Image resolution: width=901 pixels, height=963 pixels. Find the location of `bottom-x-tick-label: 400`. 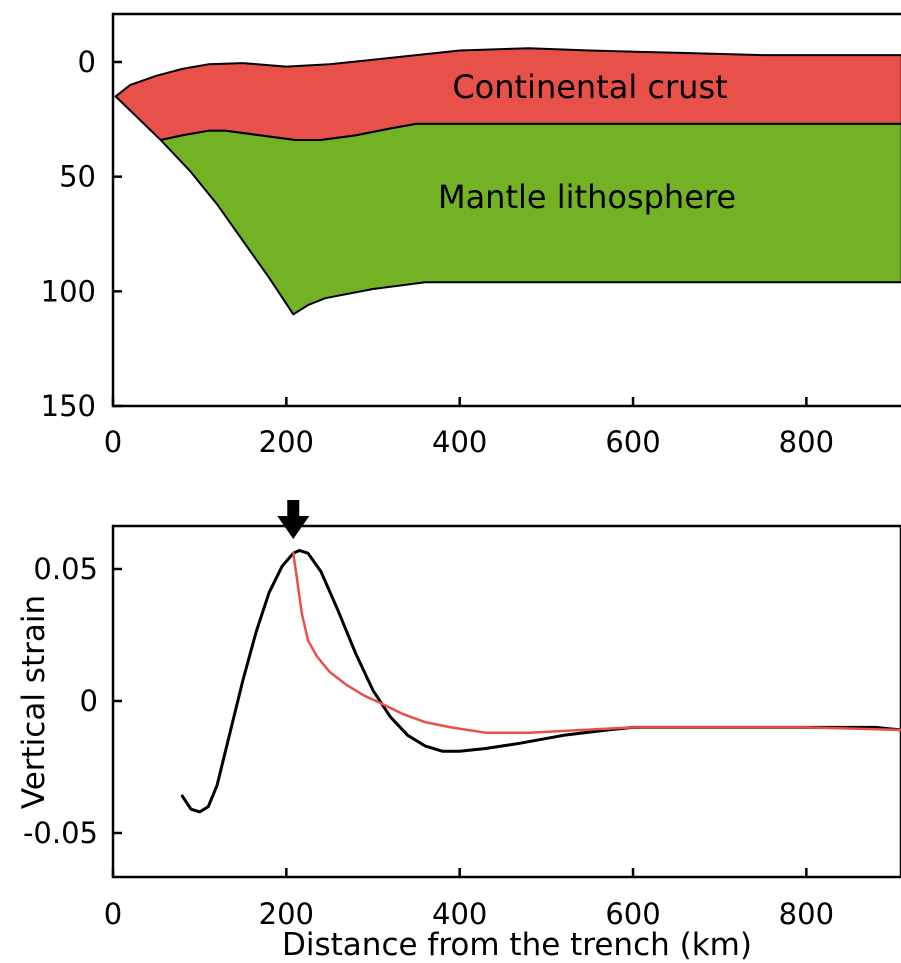

bottom-x-tick-label: 400 is located at coordinates (459, 914).